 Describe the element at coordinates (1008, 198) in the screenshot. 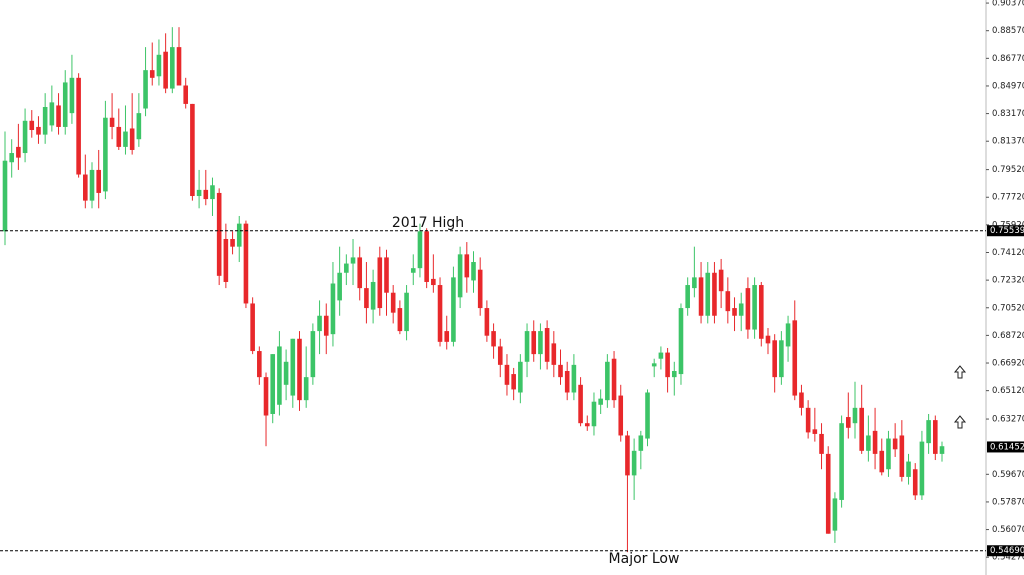

I see `y-tick-label: 0.77720` at that location.